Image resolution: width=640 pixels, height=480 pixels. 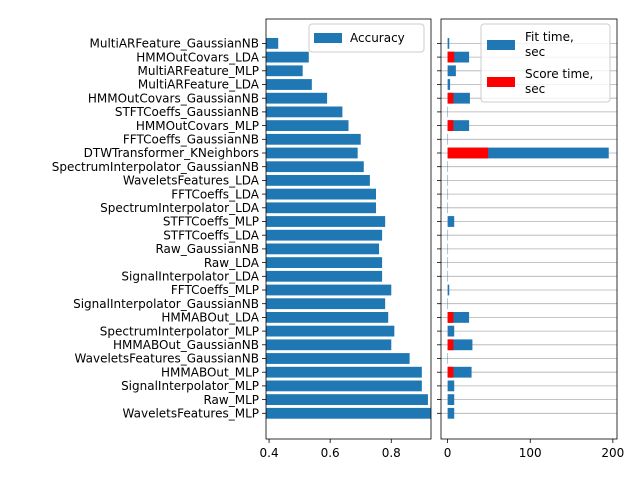 What do you see at coordinates (612, 453) in the screenshot?
I see `x-tick-label: 200` at bounding box center [612, 453].